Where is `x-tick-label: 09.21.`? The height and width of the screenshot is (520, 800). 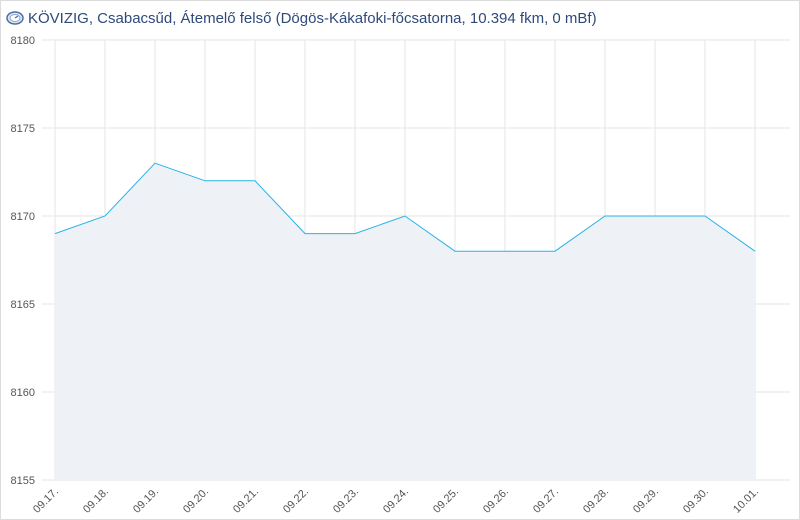
x-tick-label: 09.21. is located at coordinates (246, 501).